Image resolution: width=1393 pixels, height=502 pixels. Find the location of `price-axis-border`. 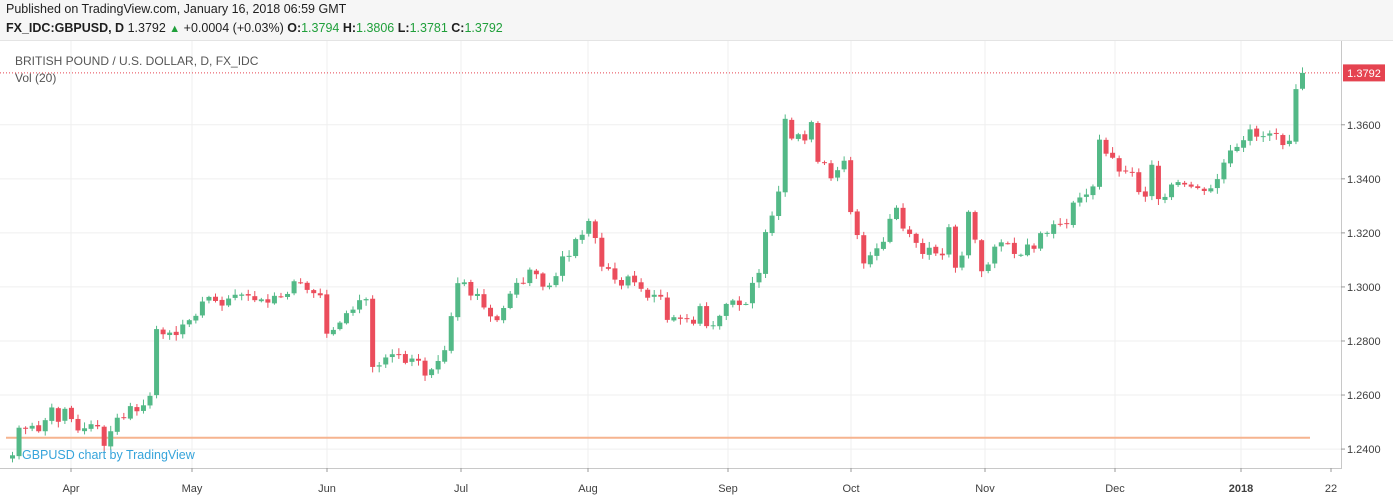

price-axis-border is located at coordinates (1341, 255).